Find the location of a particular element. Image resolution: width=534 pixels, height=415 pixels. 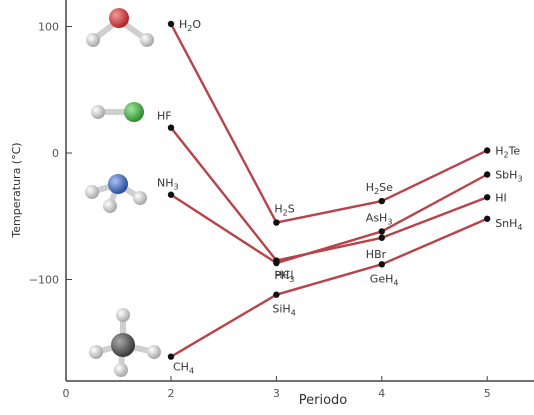

point-label: SnH4 is located at coordinates (508, 224).